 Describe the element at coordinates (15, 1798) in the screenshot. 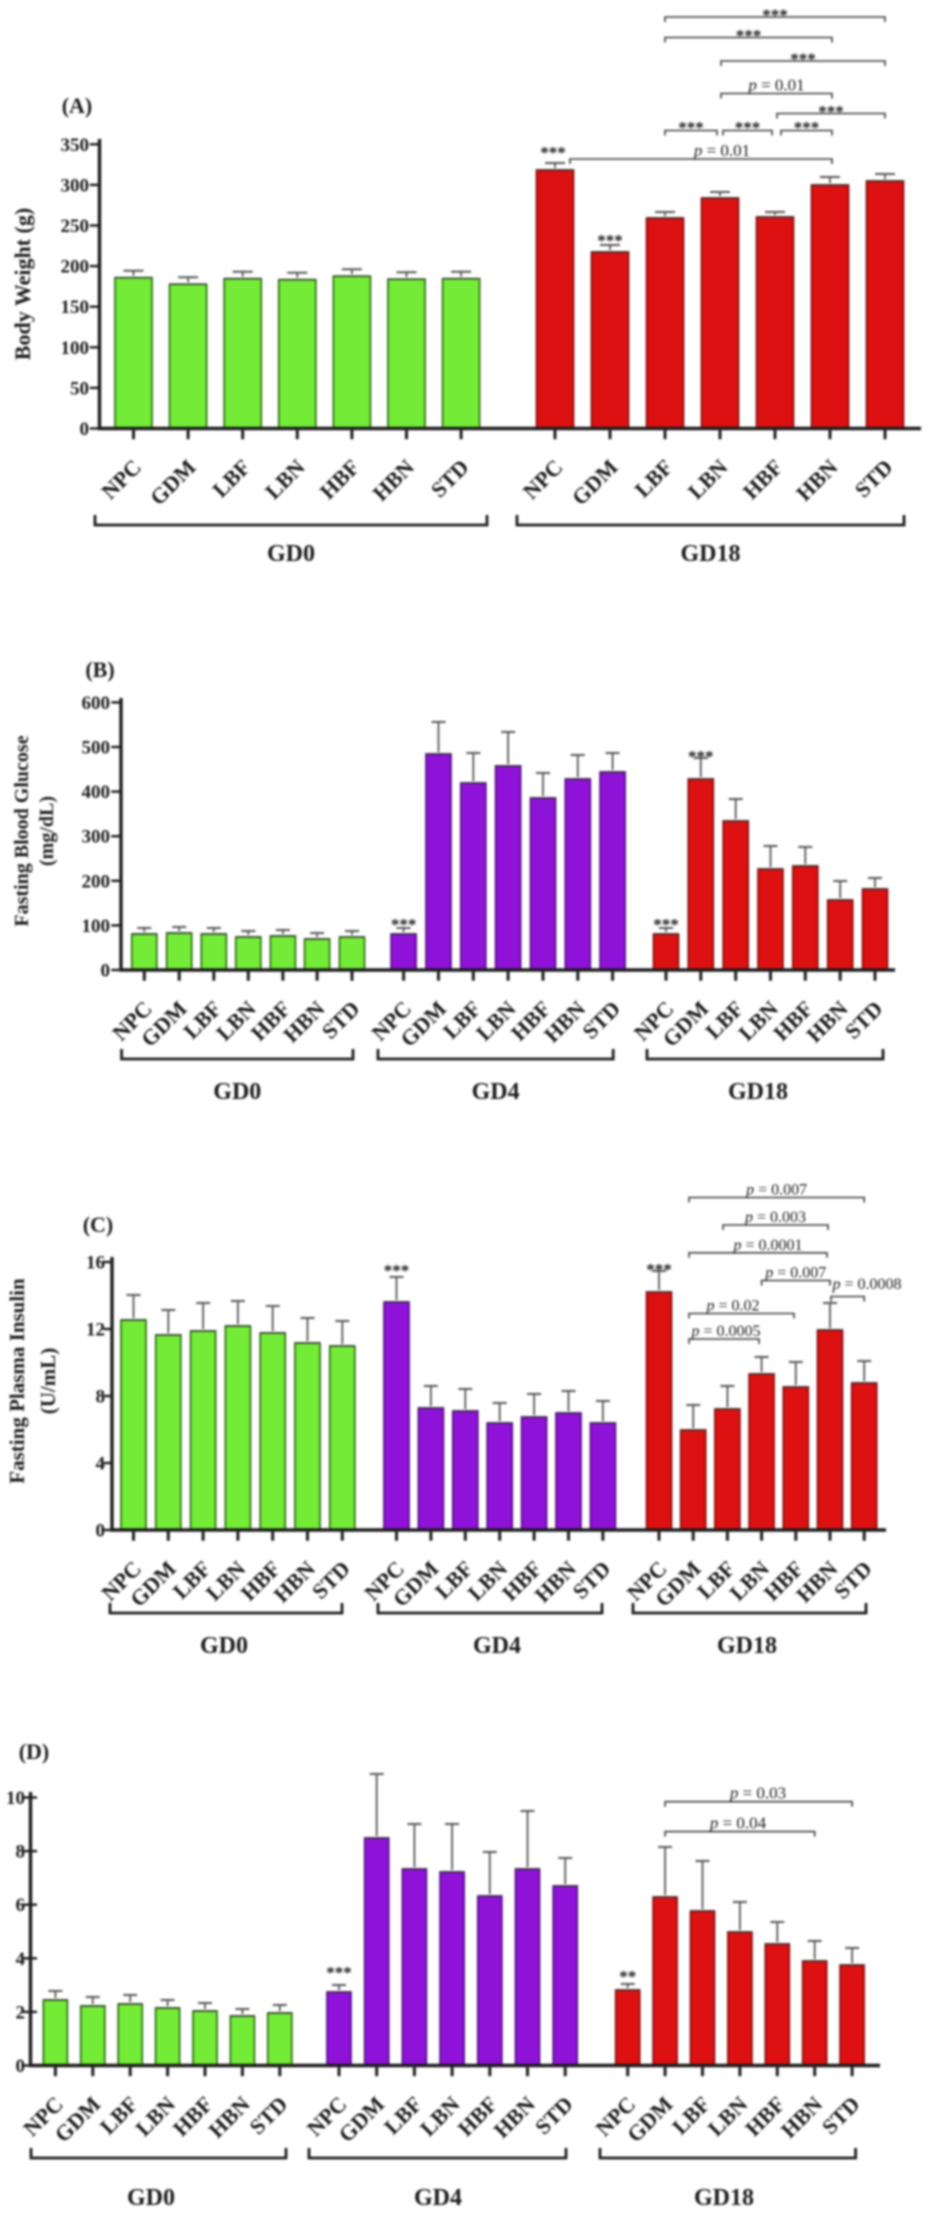

I see `svg-text: 10` at that location.